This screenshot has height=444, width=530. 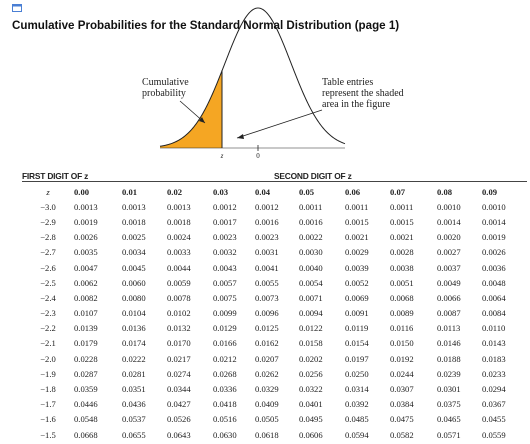 I want to click on probability-cell: 0.0179, so click(x=86, y=343).